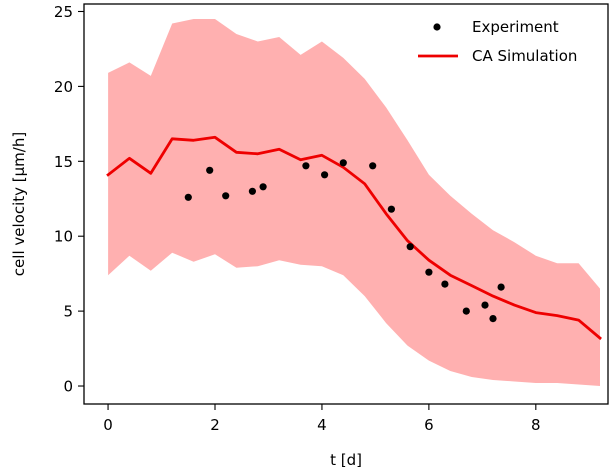 Image resolution: width=616 pixels, height=475 pixels. Describe the element at coordinates (536, 425) in the screenshot. I see `x-tick-label: 8` at that location.